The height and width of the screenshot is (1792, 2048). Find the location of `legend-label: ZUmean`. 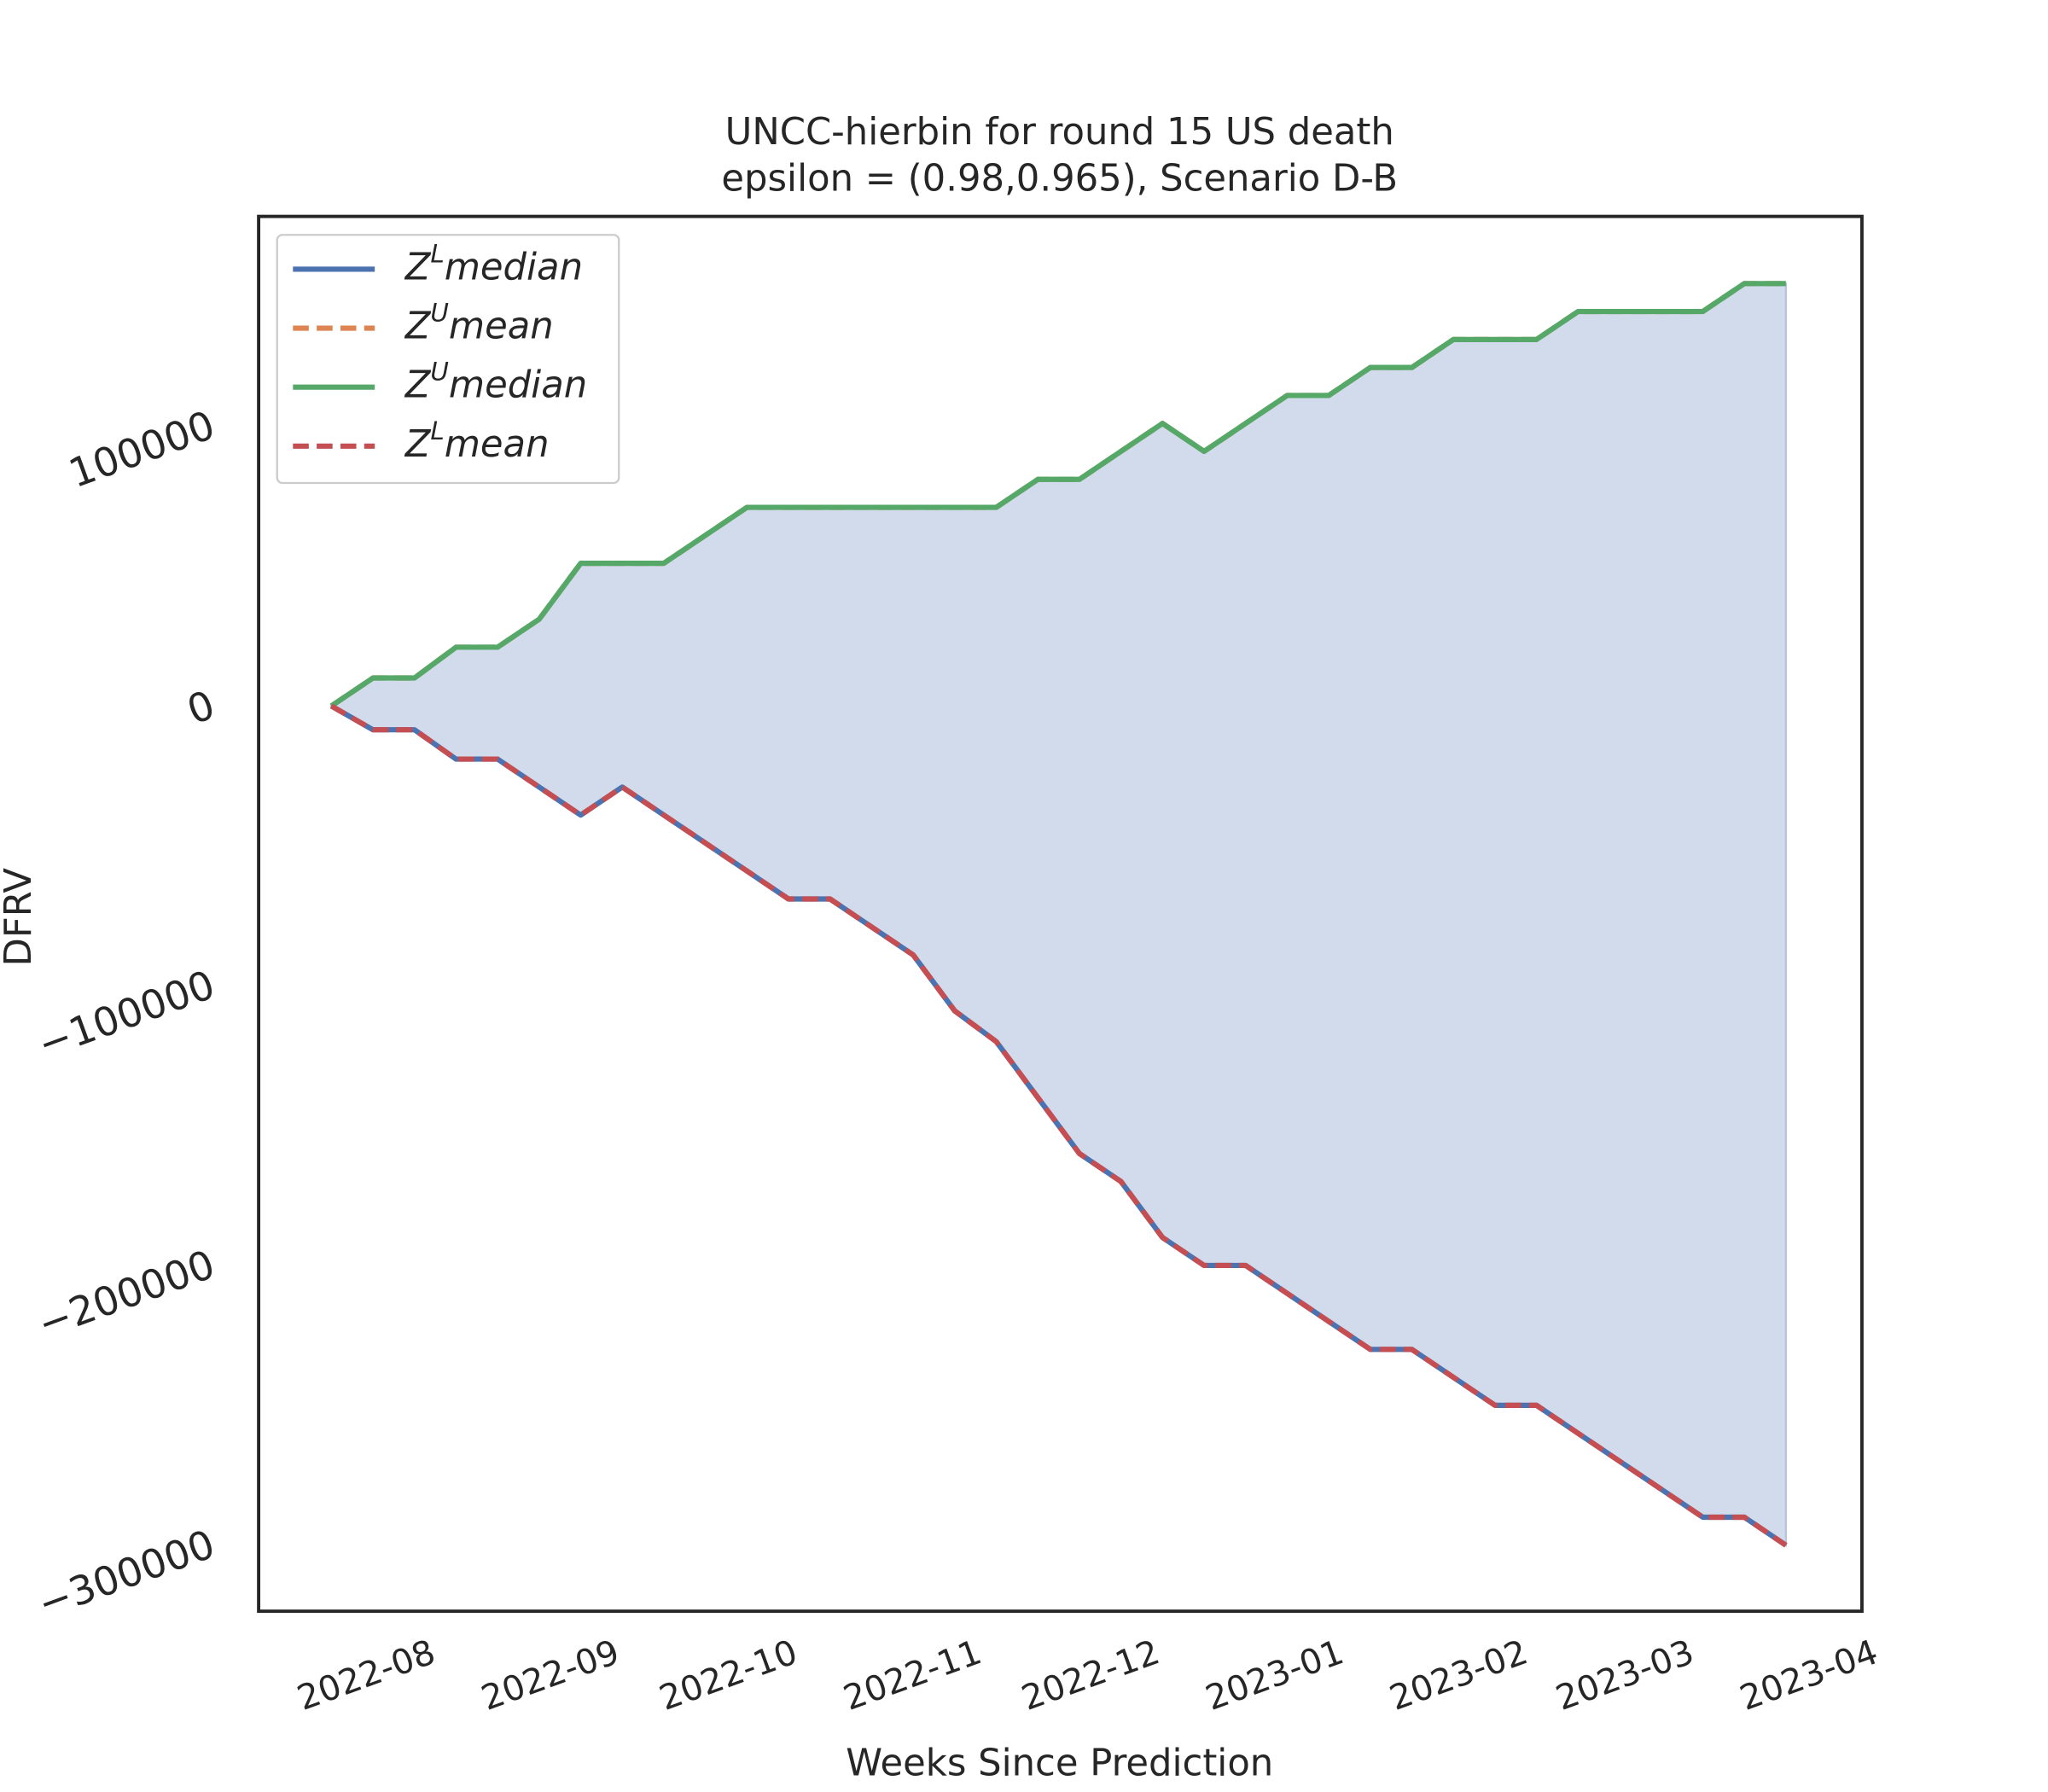

legend-label: ZUmean is located at coordinates (479, 322).